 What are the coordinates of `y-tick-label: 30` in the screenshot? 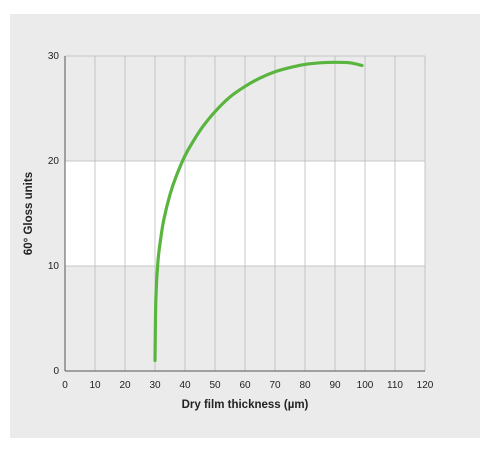 It's located at (54, 56).